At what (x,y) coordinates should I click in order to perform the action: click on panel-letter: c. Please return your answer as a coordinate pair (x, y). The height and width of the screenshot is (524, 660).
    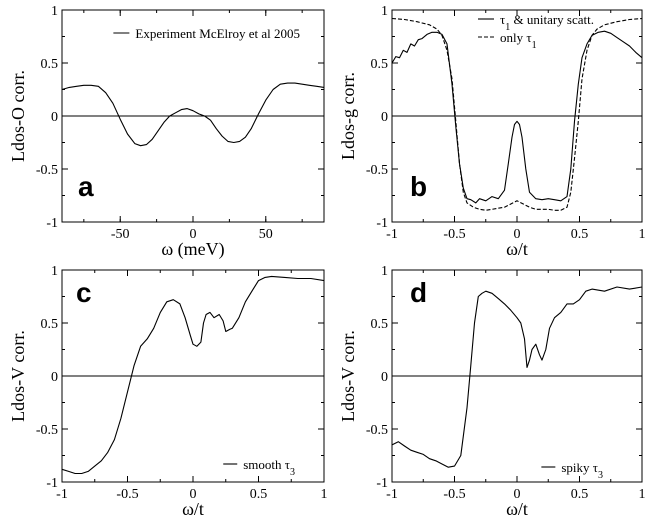
    Looking at the image, I should click on (84, 292).